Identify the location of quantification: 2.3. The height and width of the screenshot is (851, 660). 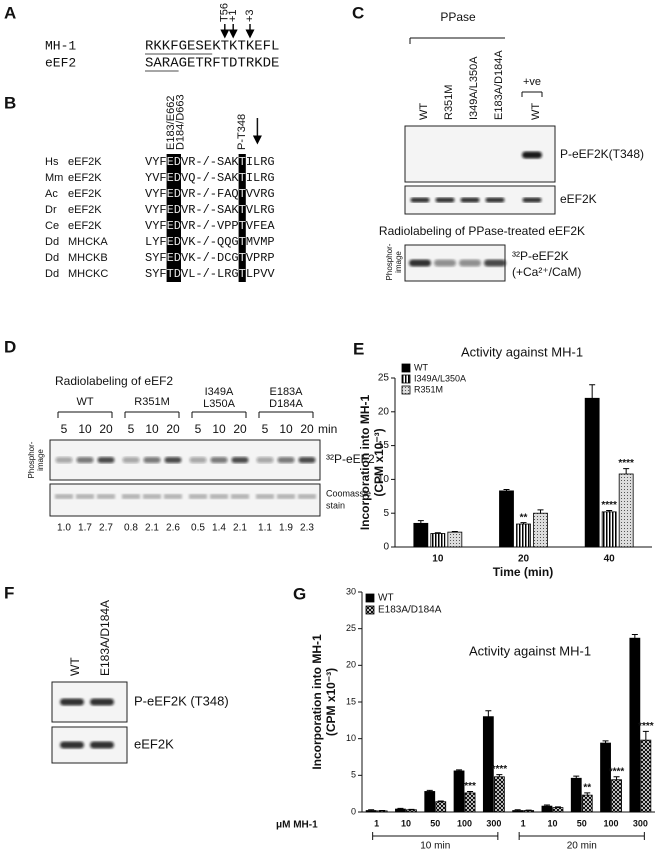
(307, 528).